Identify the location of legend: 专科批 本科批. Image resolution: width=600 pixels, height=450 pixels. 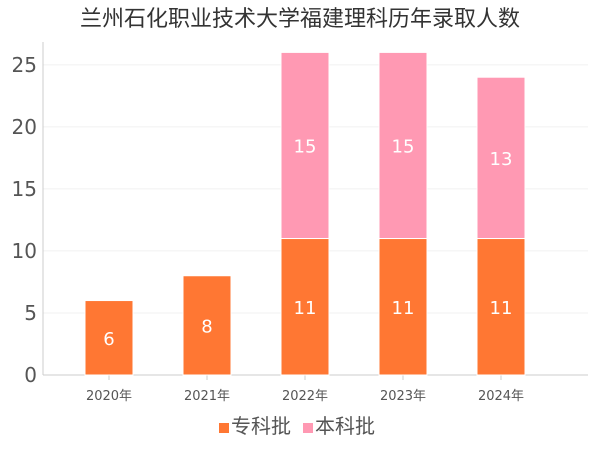
(297, 426).